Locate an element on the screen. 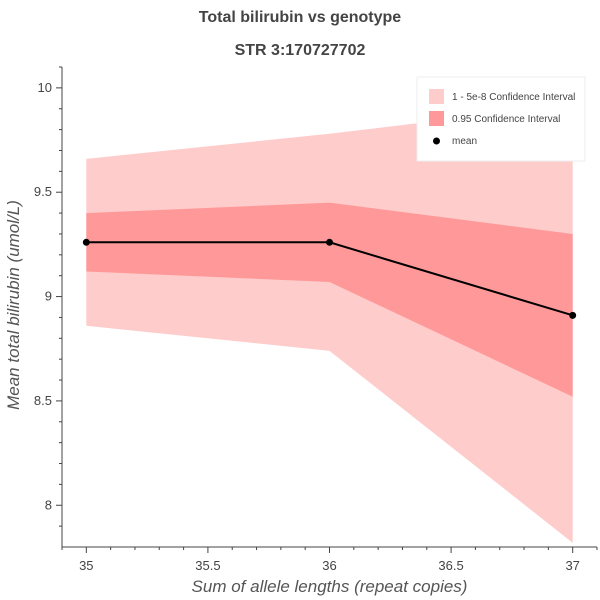 The image size is (600, 600). y-tick-label: 10 is located at coordinates (45, 87).